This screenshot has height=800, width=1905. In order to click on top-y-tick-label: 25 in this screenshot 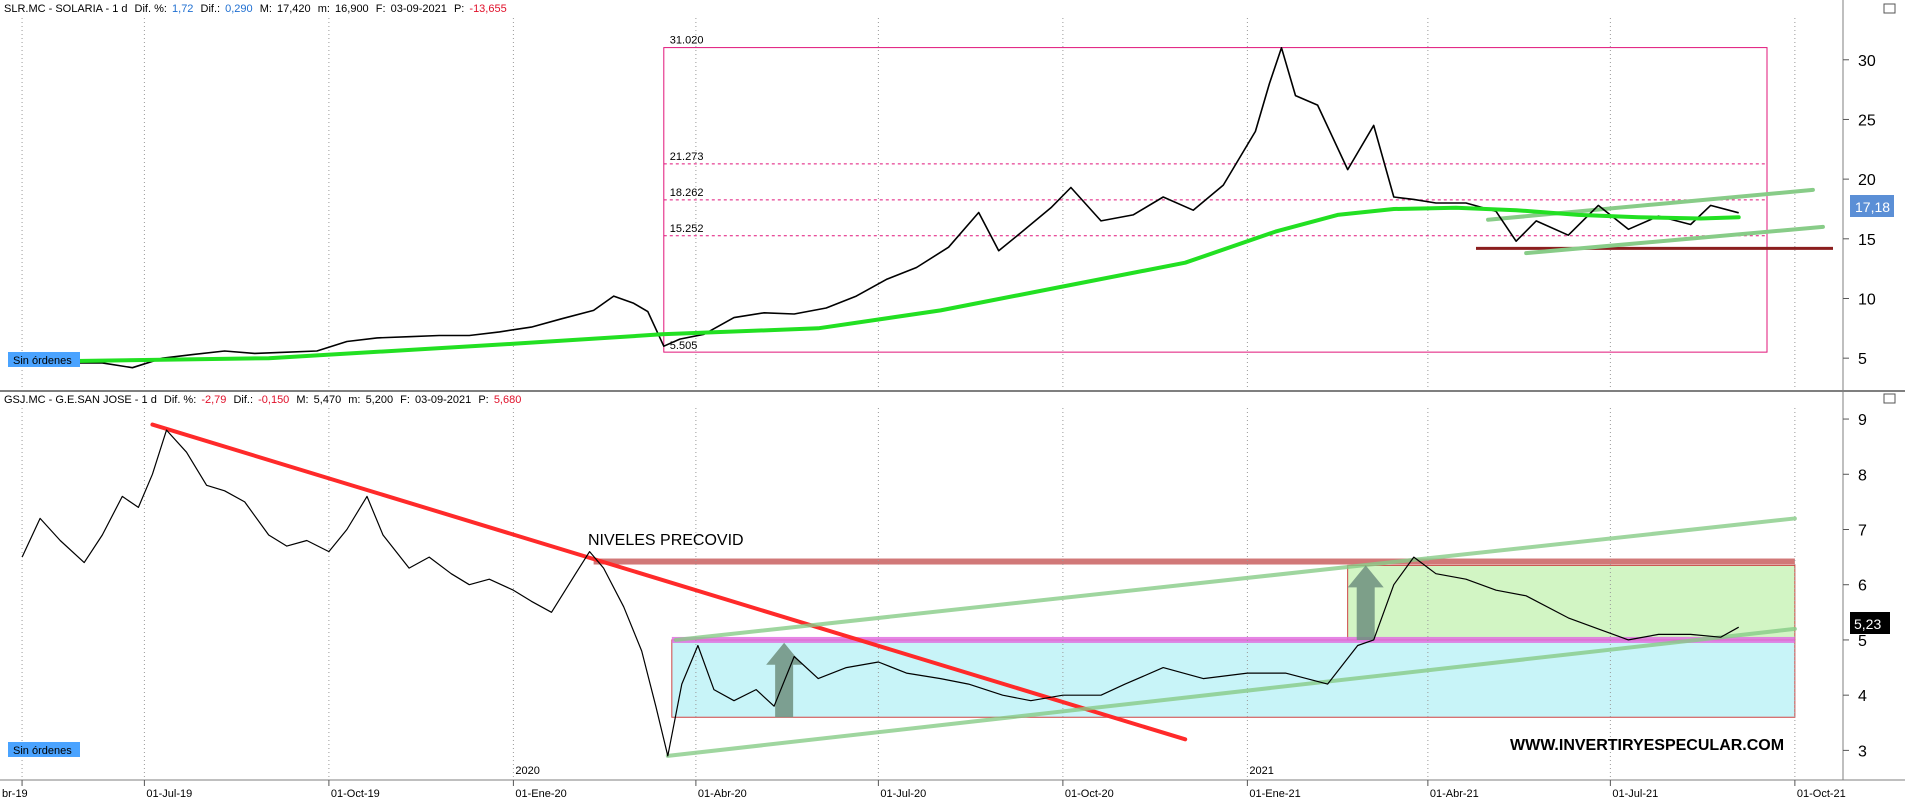, I will do `click(1867, 120)`.